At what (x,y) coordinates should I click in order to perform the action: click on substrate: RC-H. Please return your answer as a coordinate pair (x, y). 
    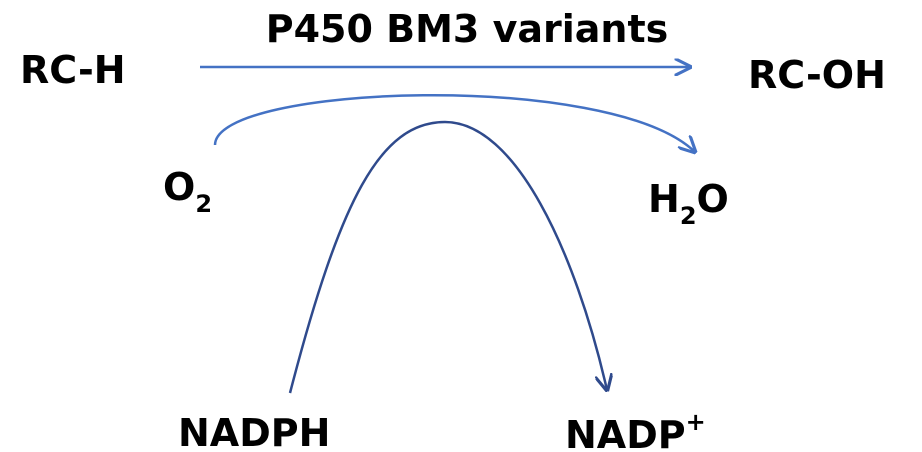
    Looking at the image, I should click on (73, 70).